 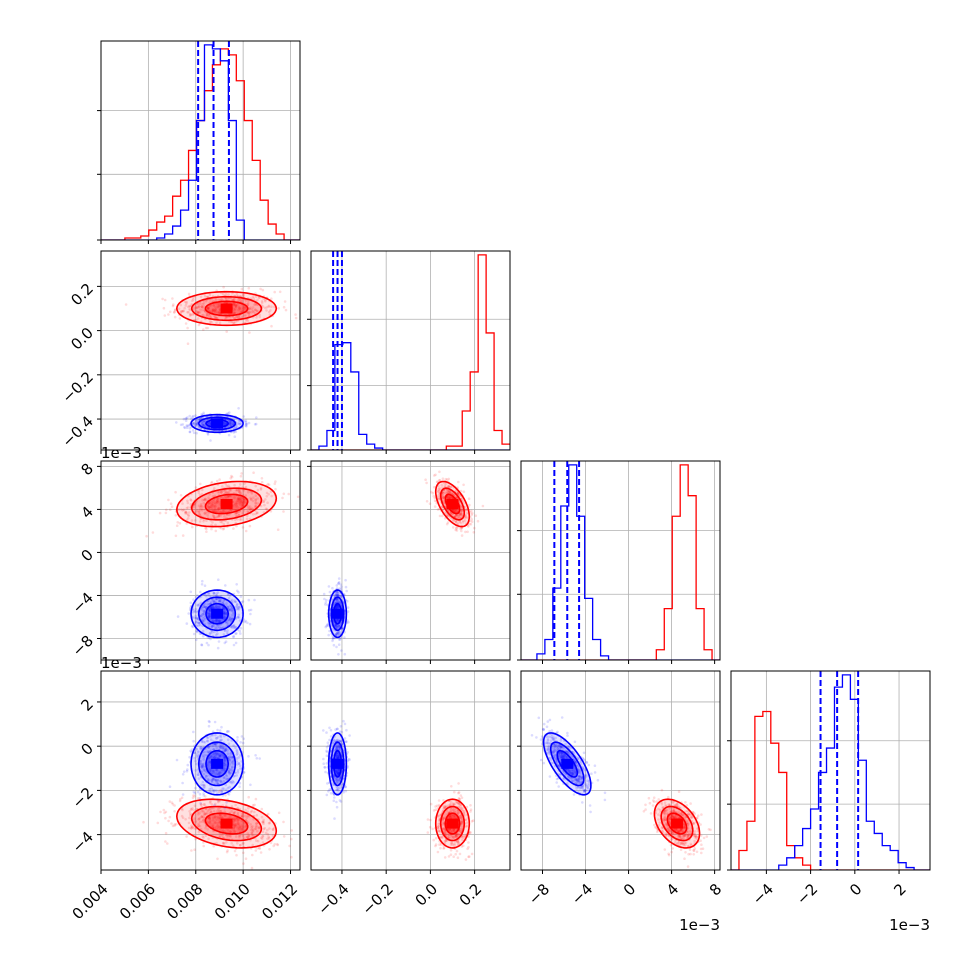 What do you see at coordinates (83, 646) in the screenshot?
I see `y-tick-label: −8` at bounding box center [83, 646].